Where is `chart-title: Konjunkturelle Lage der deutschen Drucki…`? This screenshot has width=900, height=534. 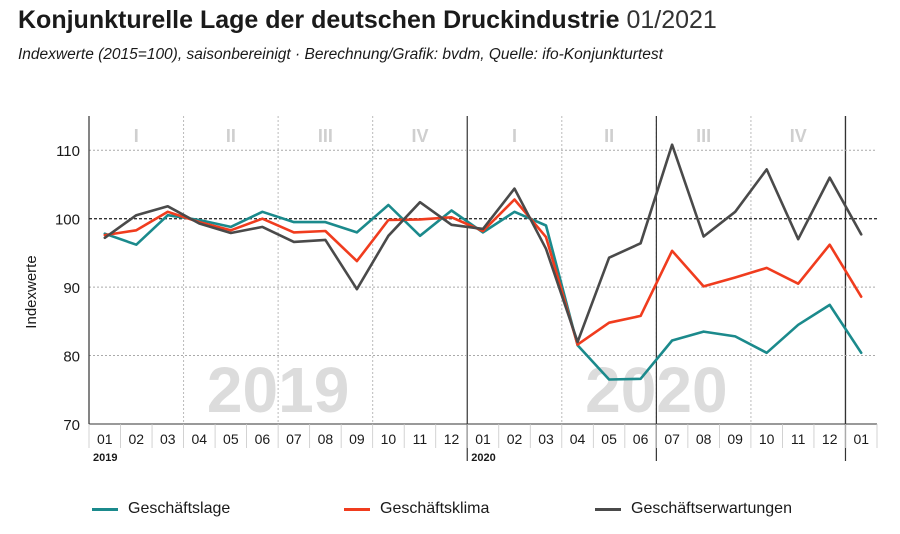
chart-title: Konjunkturelle Lage der deutschen Drucki… is located at coordinates (367, 20).